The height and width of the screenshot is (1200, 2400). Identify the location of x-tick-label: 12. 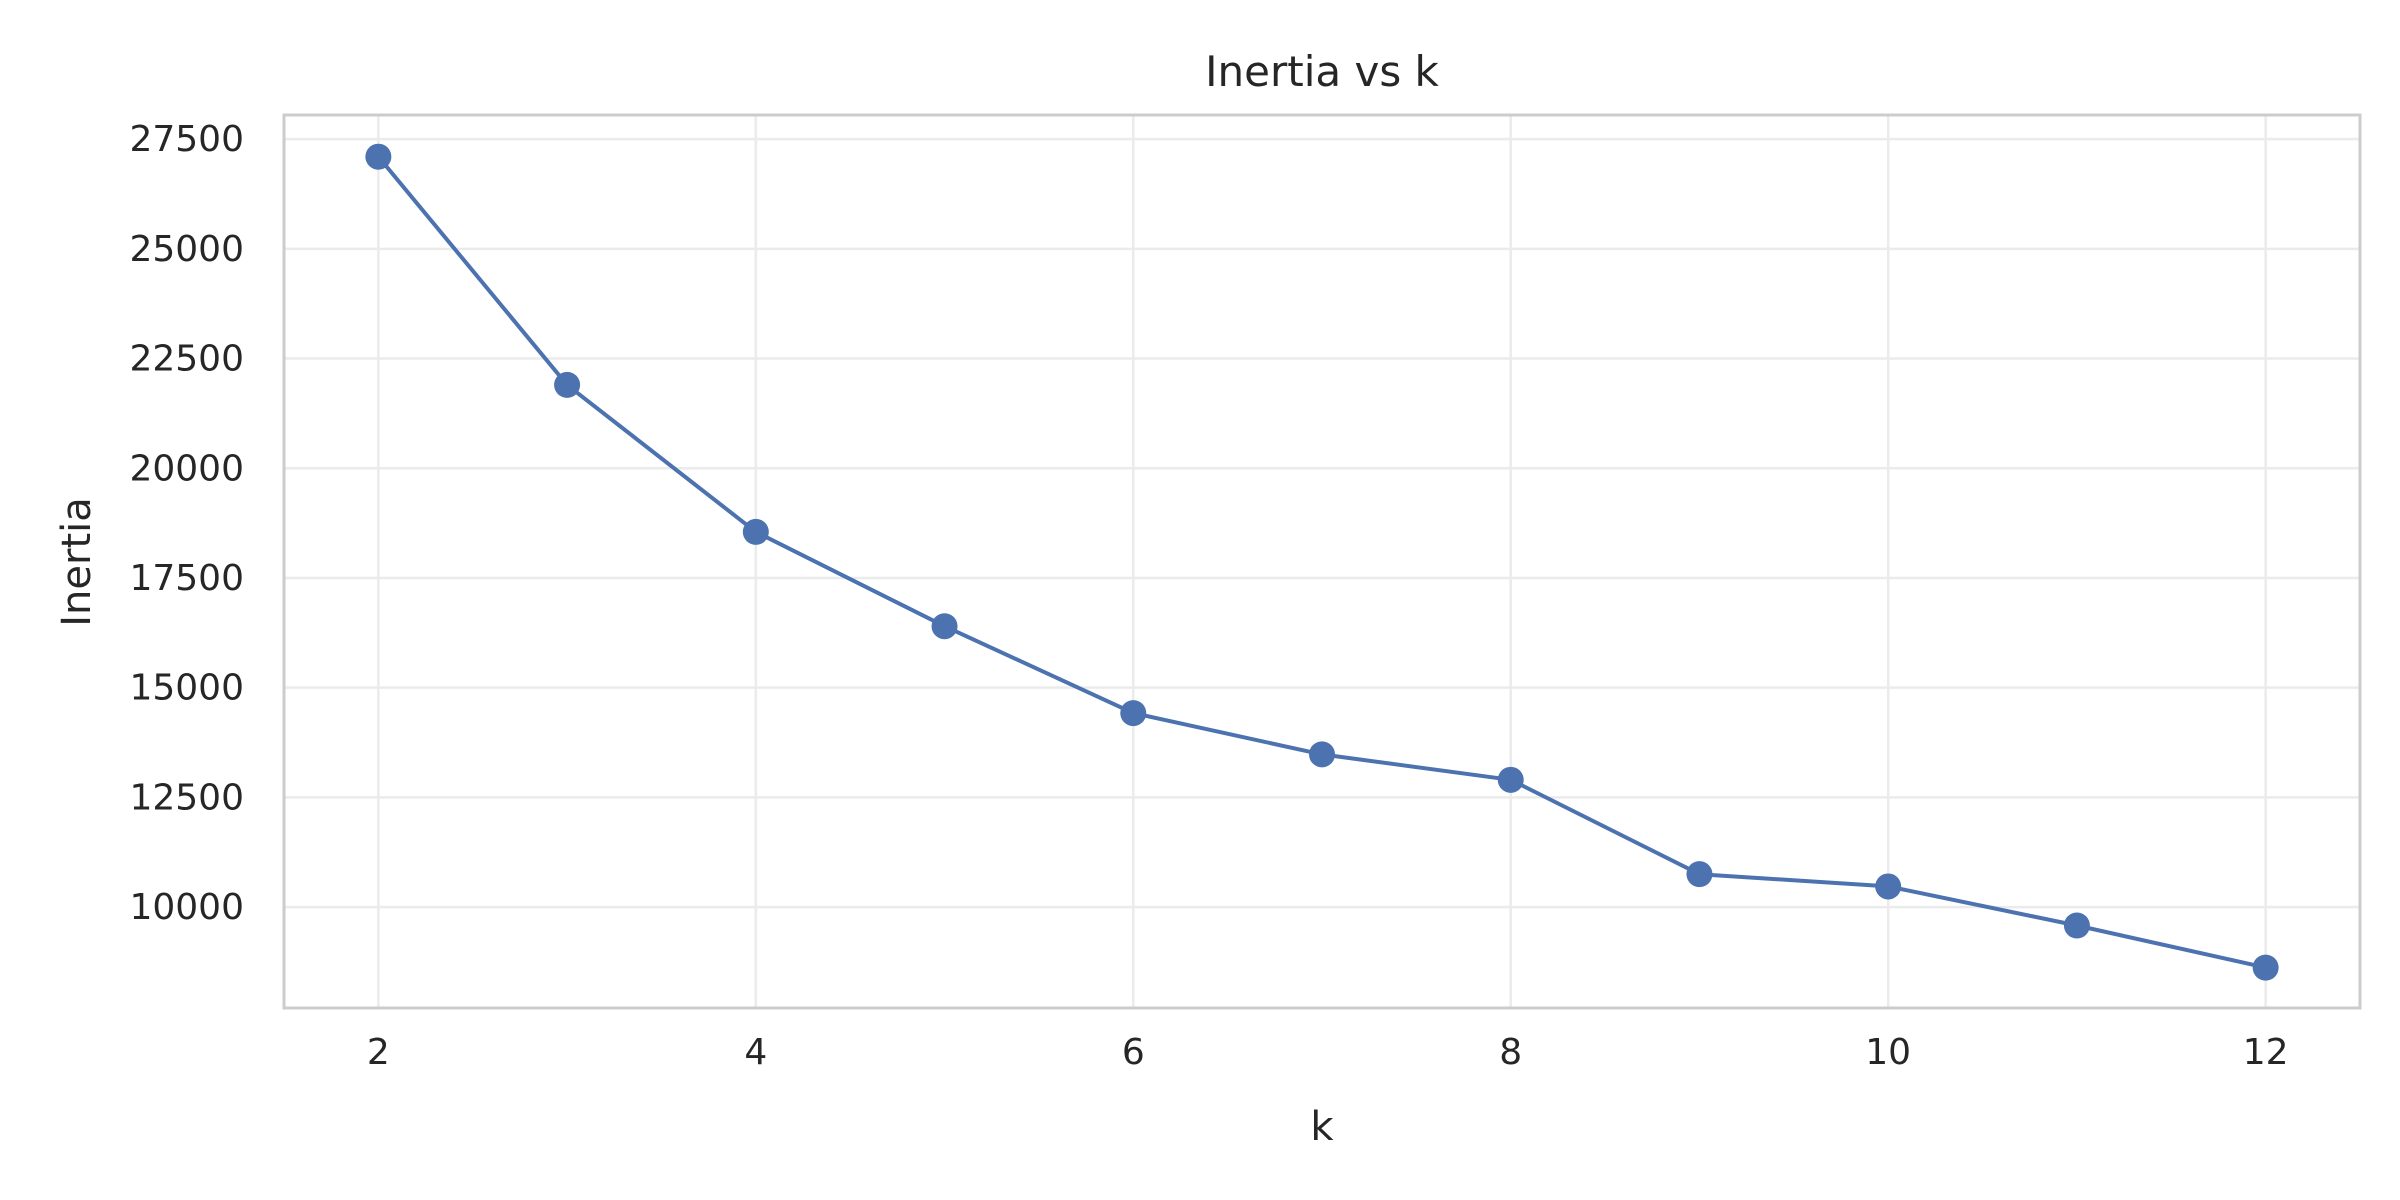
(2266, 1052).